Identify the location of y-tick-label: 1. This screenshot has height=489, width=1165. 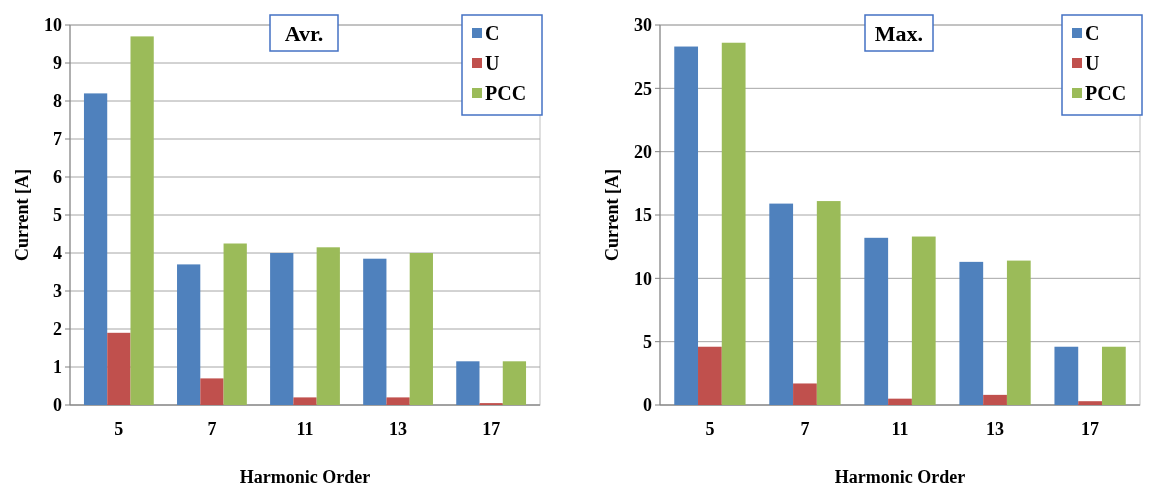
(57, 367).